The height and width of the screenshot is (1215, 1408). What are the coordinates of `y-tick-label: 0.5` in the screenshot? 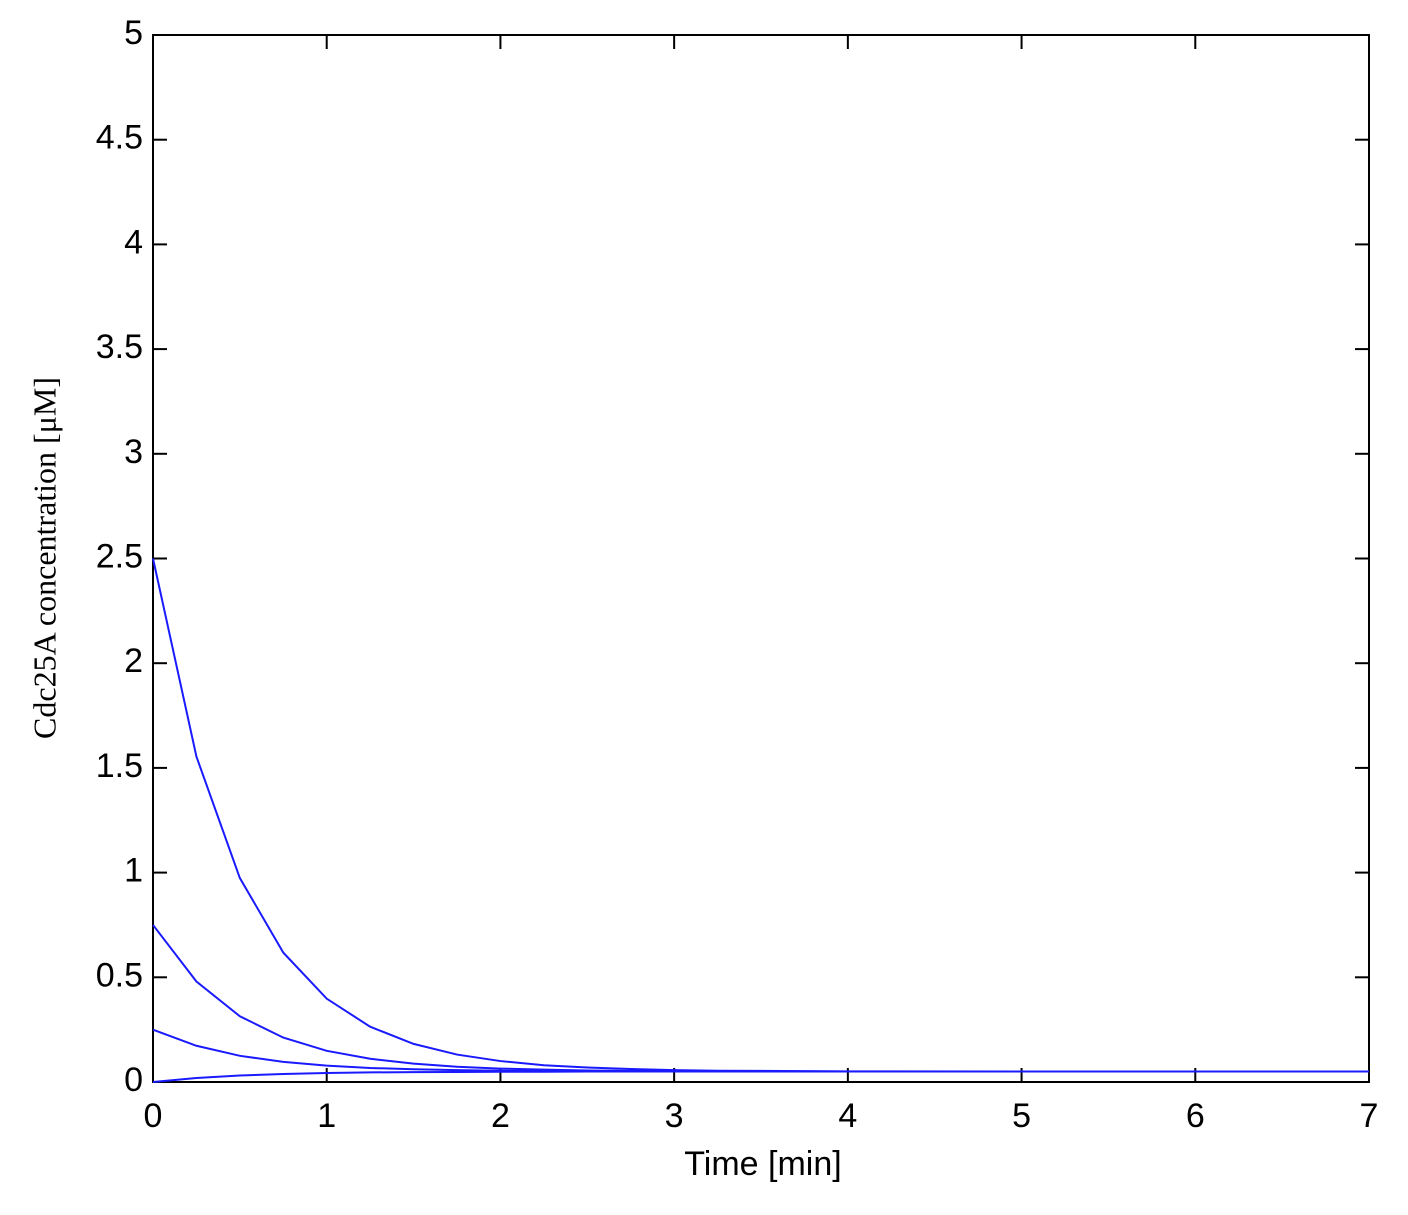 It's located at (119, 975).